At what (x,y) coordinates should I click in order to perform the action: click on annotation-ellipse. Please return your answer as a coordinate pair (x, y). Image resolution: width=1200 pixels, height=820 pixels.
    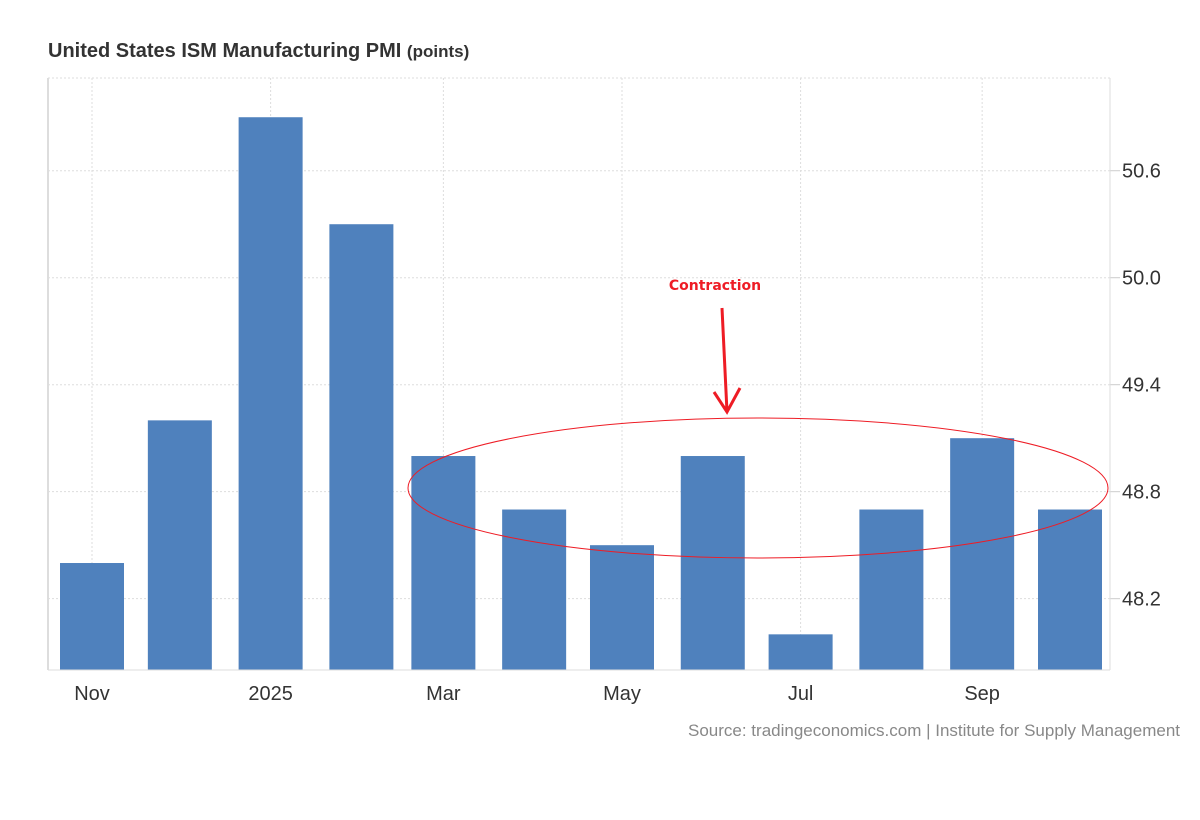
    Looking at the image, I should click on (758, 488).